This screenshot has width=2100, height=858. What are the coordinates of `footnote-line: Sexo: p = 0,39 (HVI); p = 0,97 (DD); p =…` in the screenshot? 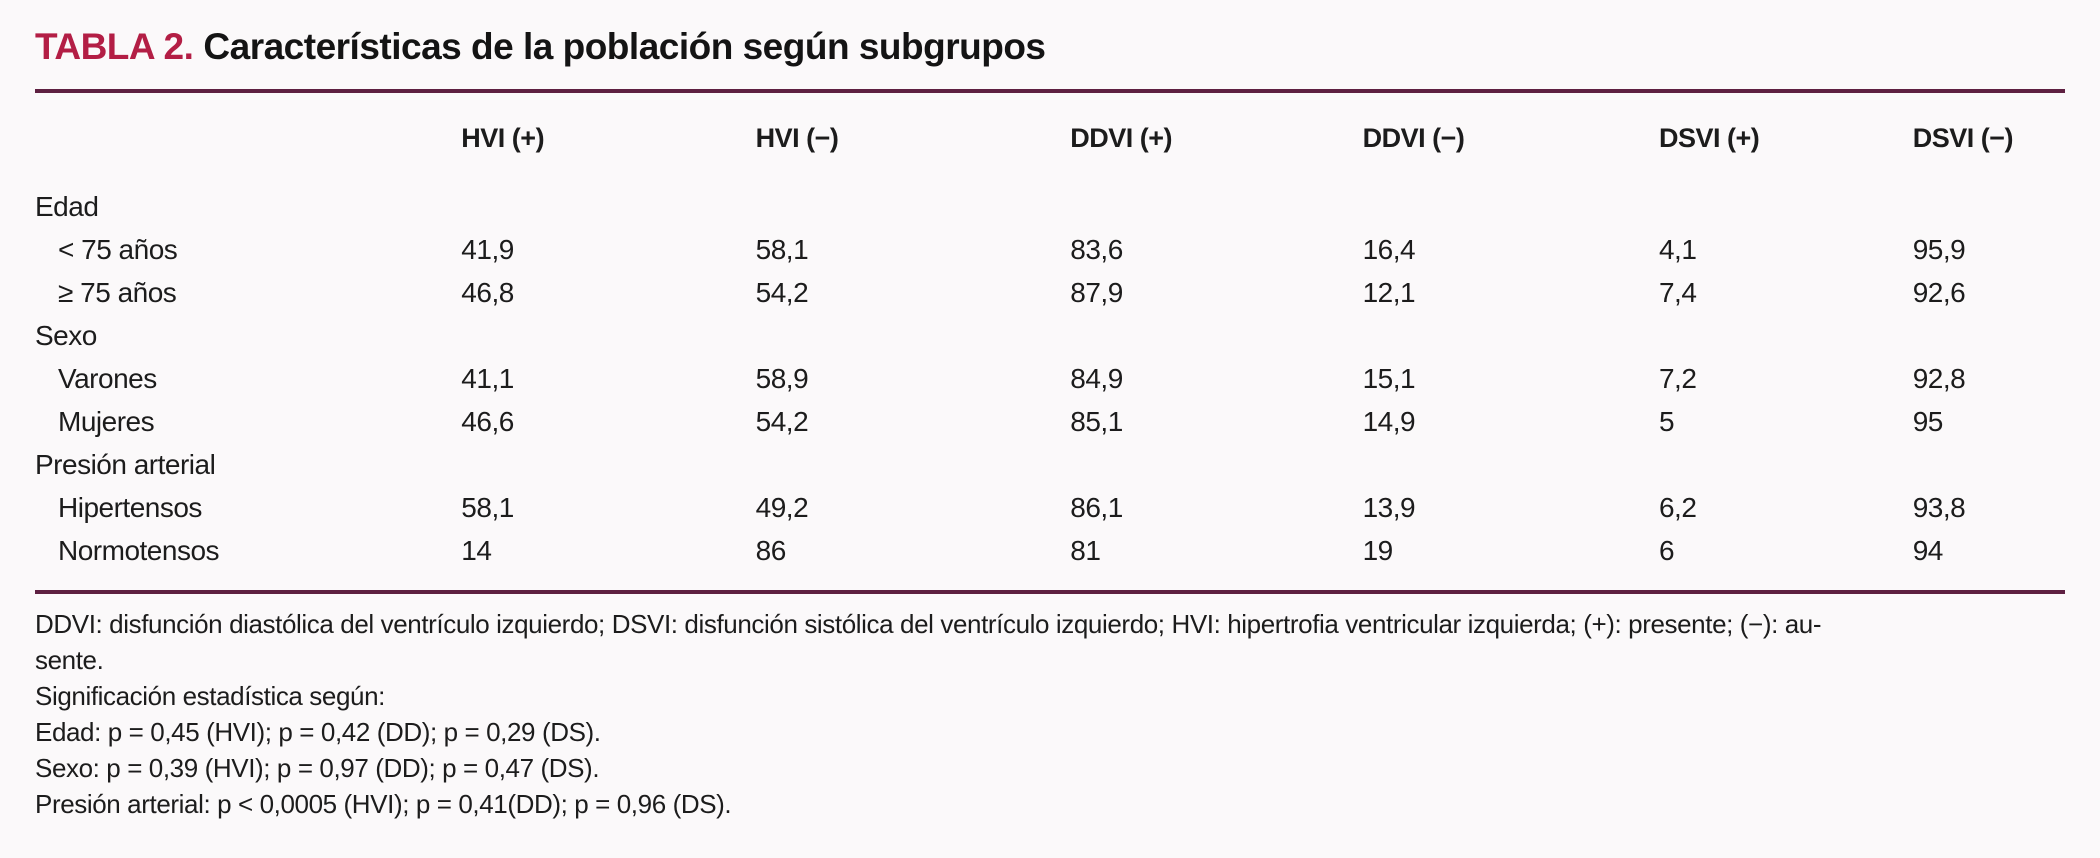 It's located at (317, 768).